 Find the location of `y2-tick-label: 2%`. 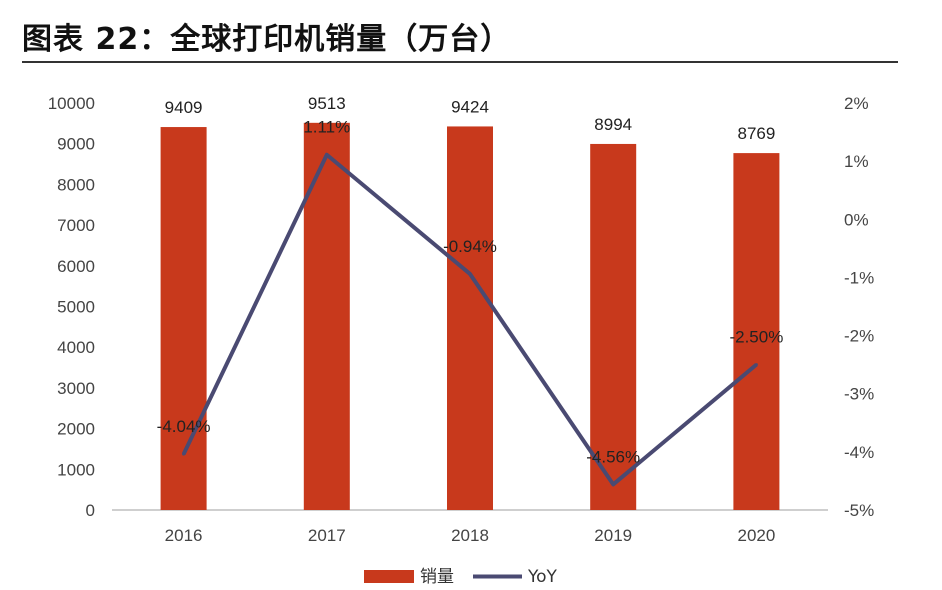

y2-tick-label: 2% is located at coordinates (856, 103).